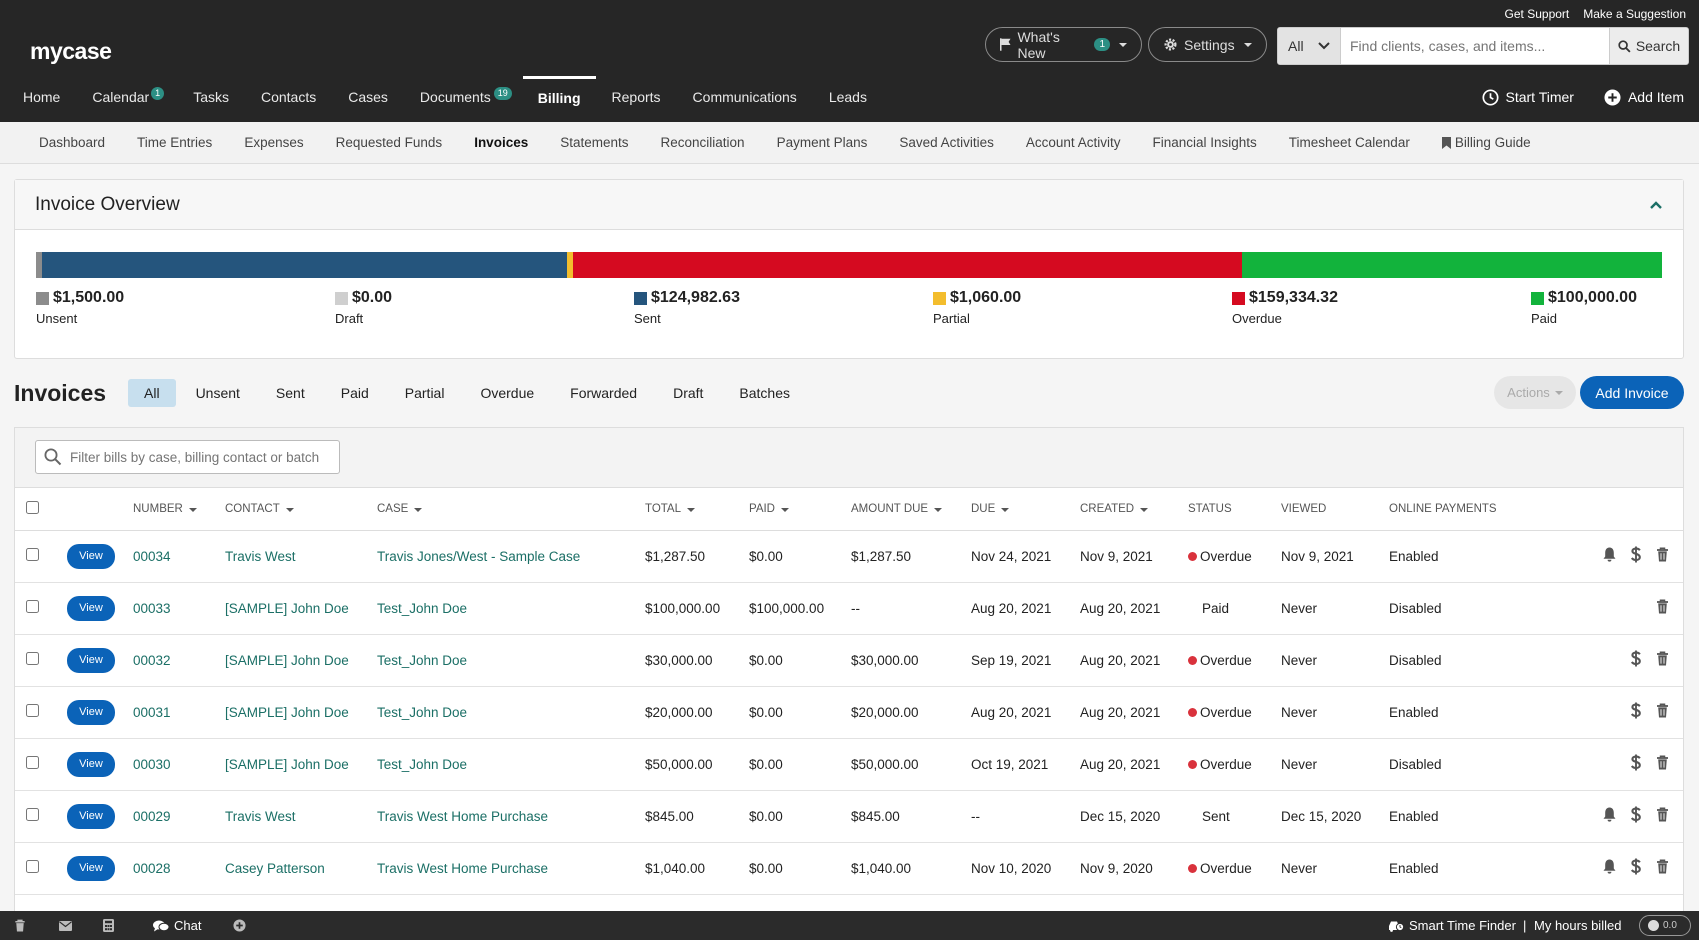 Image resolution: width=1699 pixels, height=940 pixels. Describe the element at coordinates (501, 142) in the screenshot. I see `subnav-invoices: Invoices` at that location.